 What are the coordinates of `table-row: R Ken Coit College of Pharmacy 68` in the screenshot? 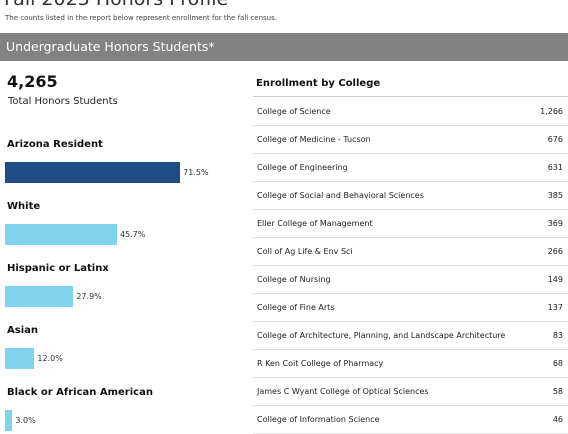 It's located at (410, 364).